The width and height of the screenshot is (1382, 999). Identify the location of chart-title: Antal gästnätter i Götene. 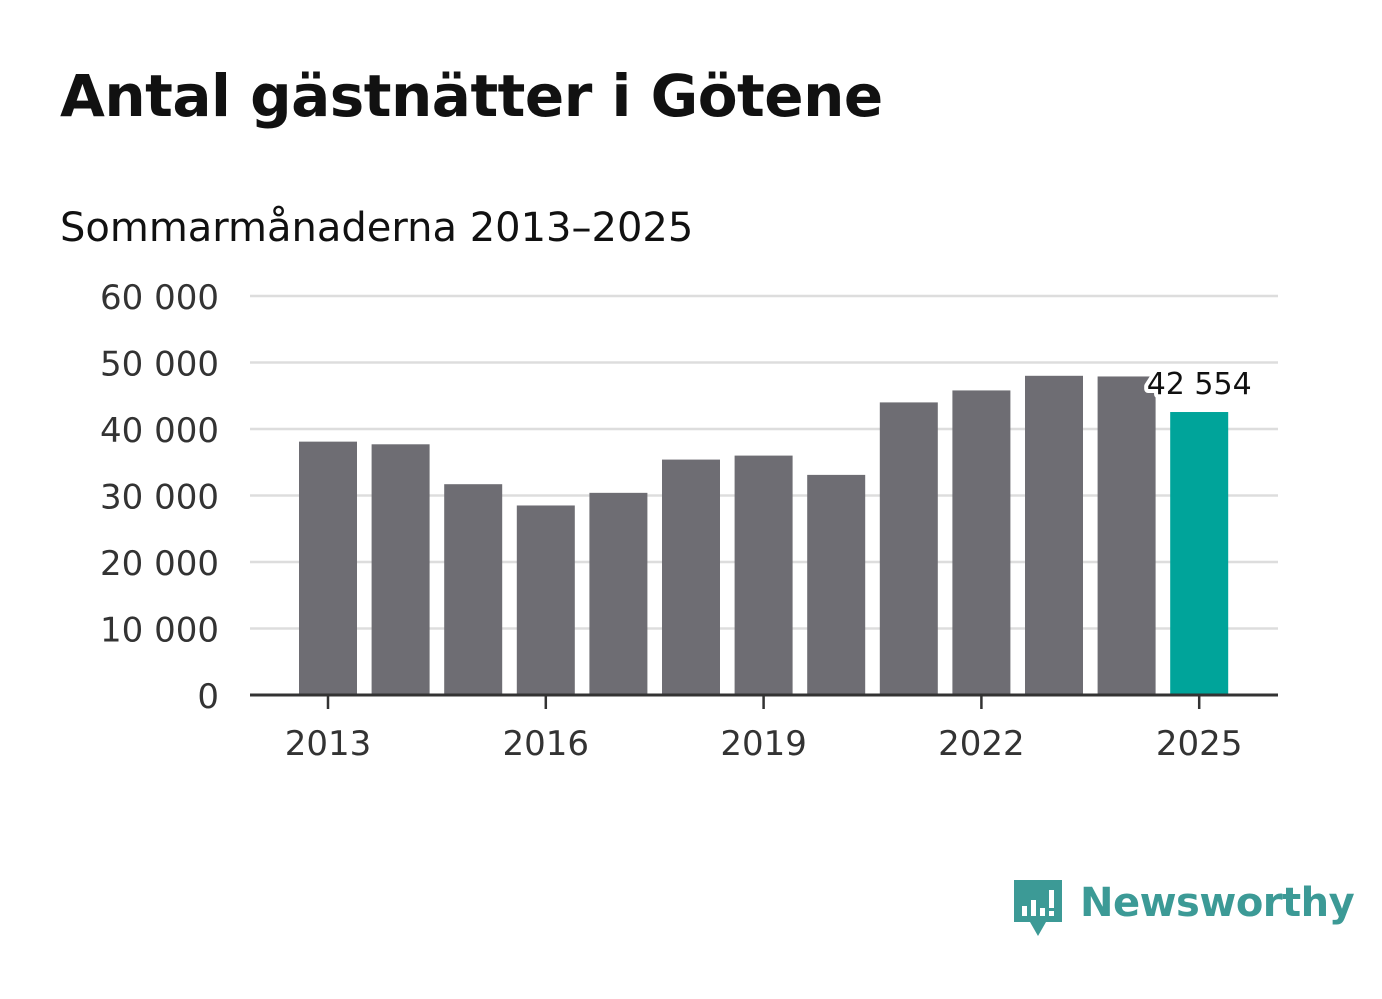
(471, 96).